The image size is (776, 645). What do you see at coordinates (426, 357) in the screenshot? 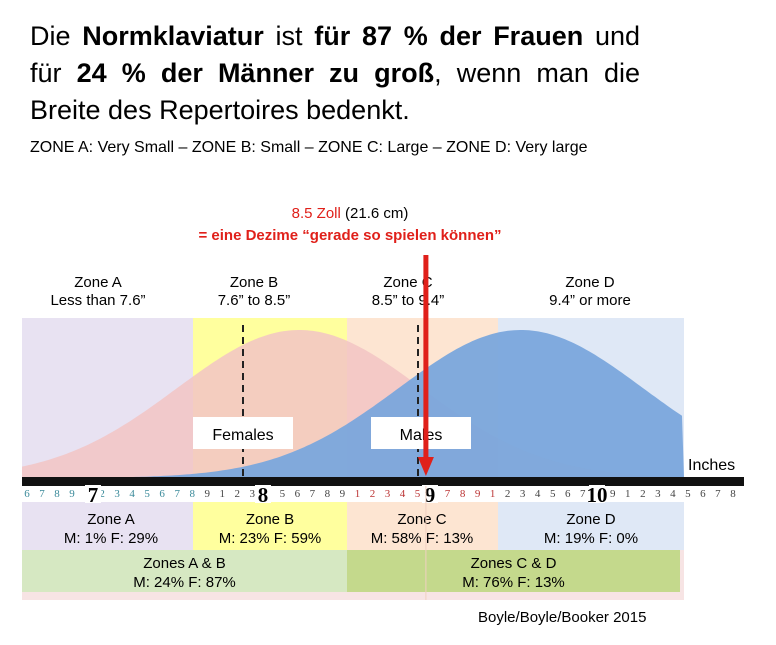
I see `marker-arrow-shaft` at bounding box center [426, 357].